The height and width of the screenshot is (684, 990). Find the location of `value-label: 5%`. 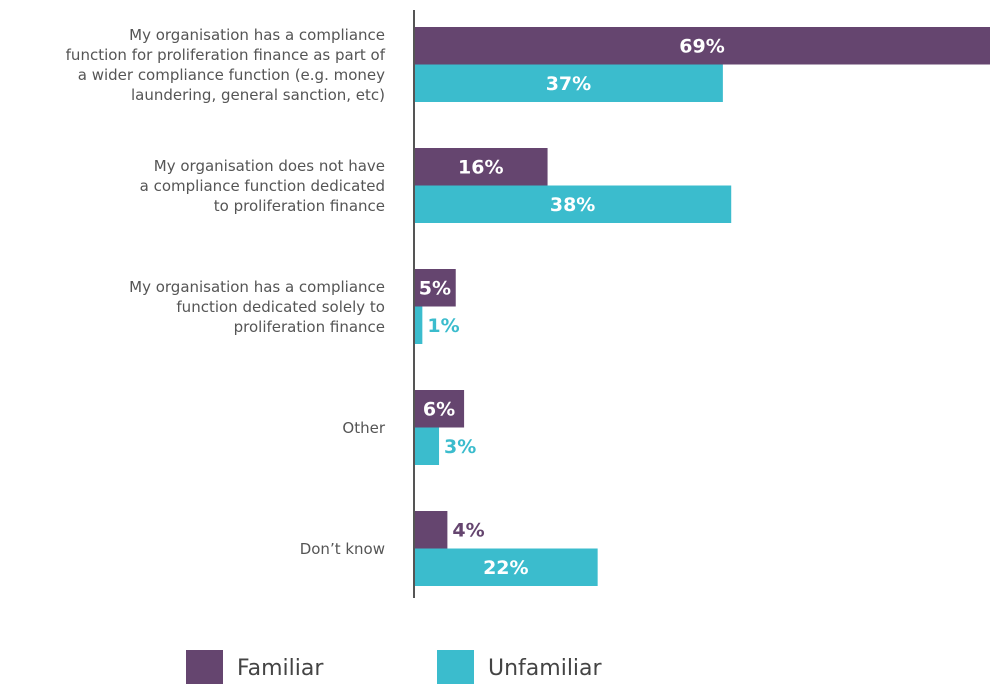

value-label: 5% is located at coordinates (435, 288).